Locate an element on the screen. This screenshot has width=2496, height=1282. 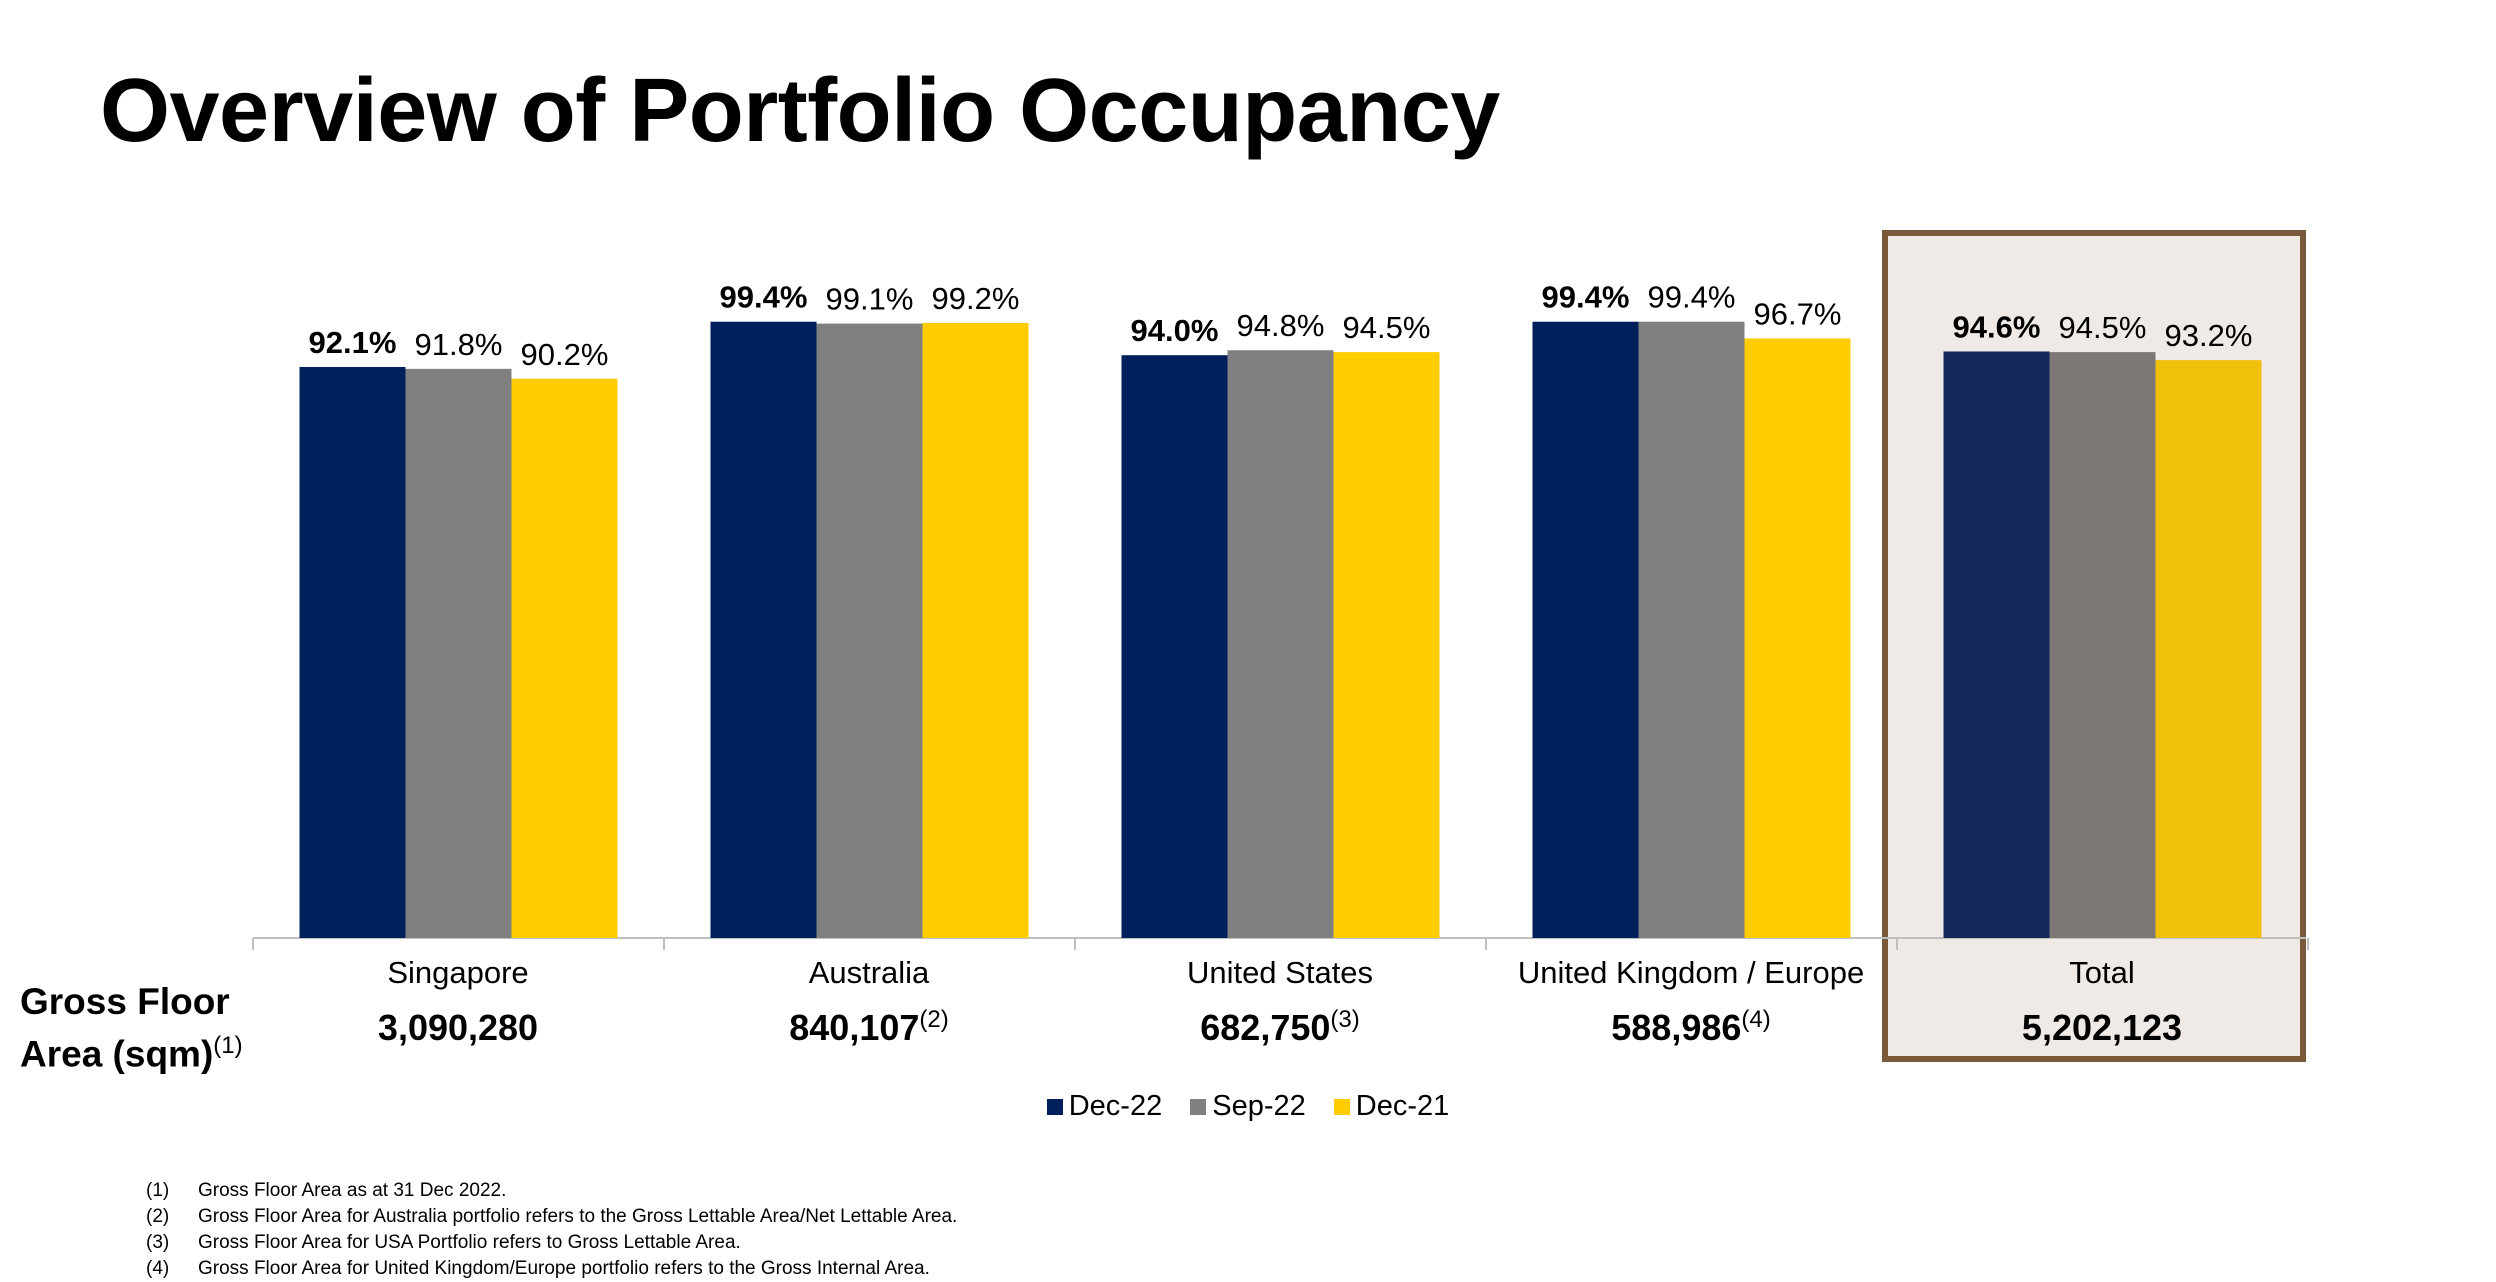
legend-label-sep-22: Sep-22 is located at coordinates (1259, 1106).